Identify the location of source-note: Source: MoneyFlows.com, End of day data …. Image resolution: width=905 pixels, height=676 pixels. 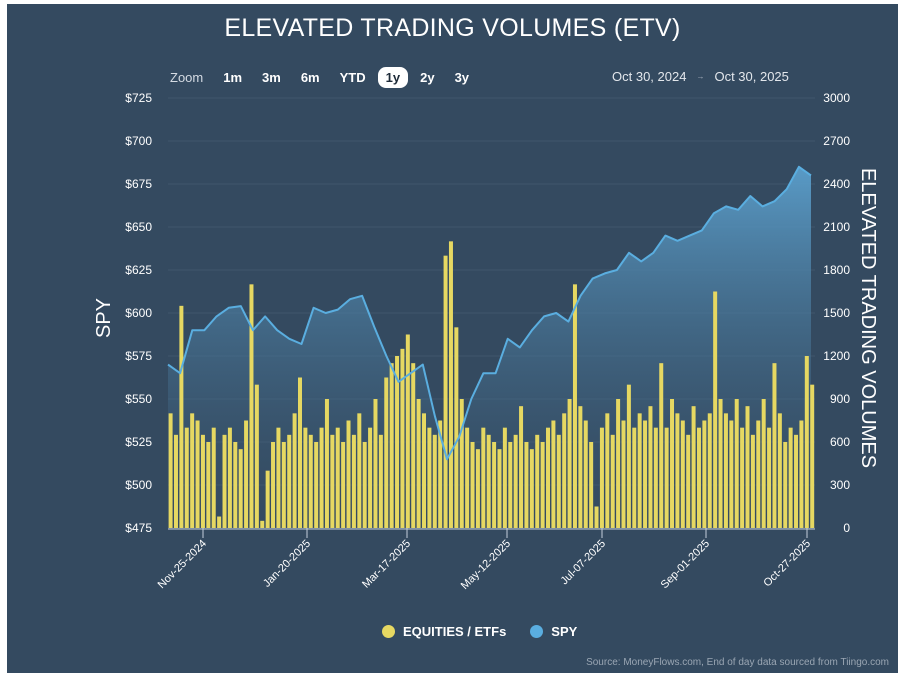
(737, 662).